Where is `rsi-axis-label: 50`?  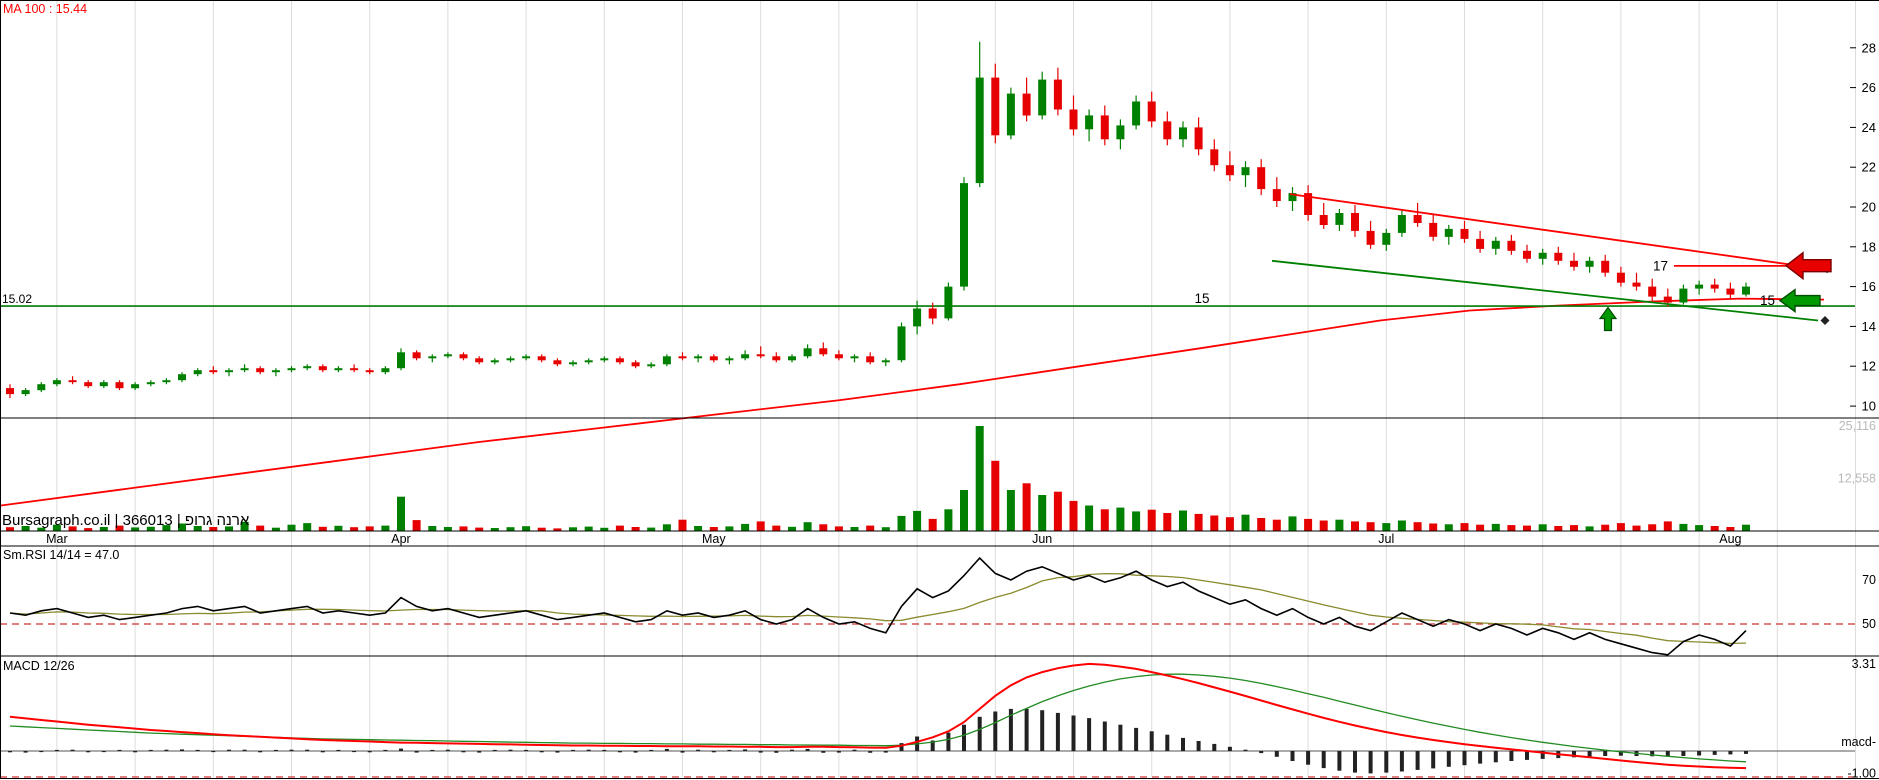 rsi-axis-label: 50 is located at coordinates (1869, 624).